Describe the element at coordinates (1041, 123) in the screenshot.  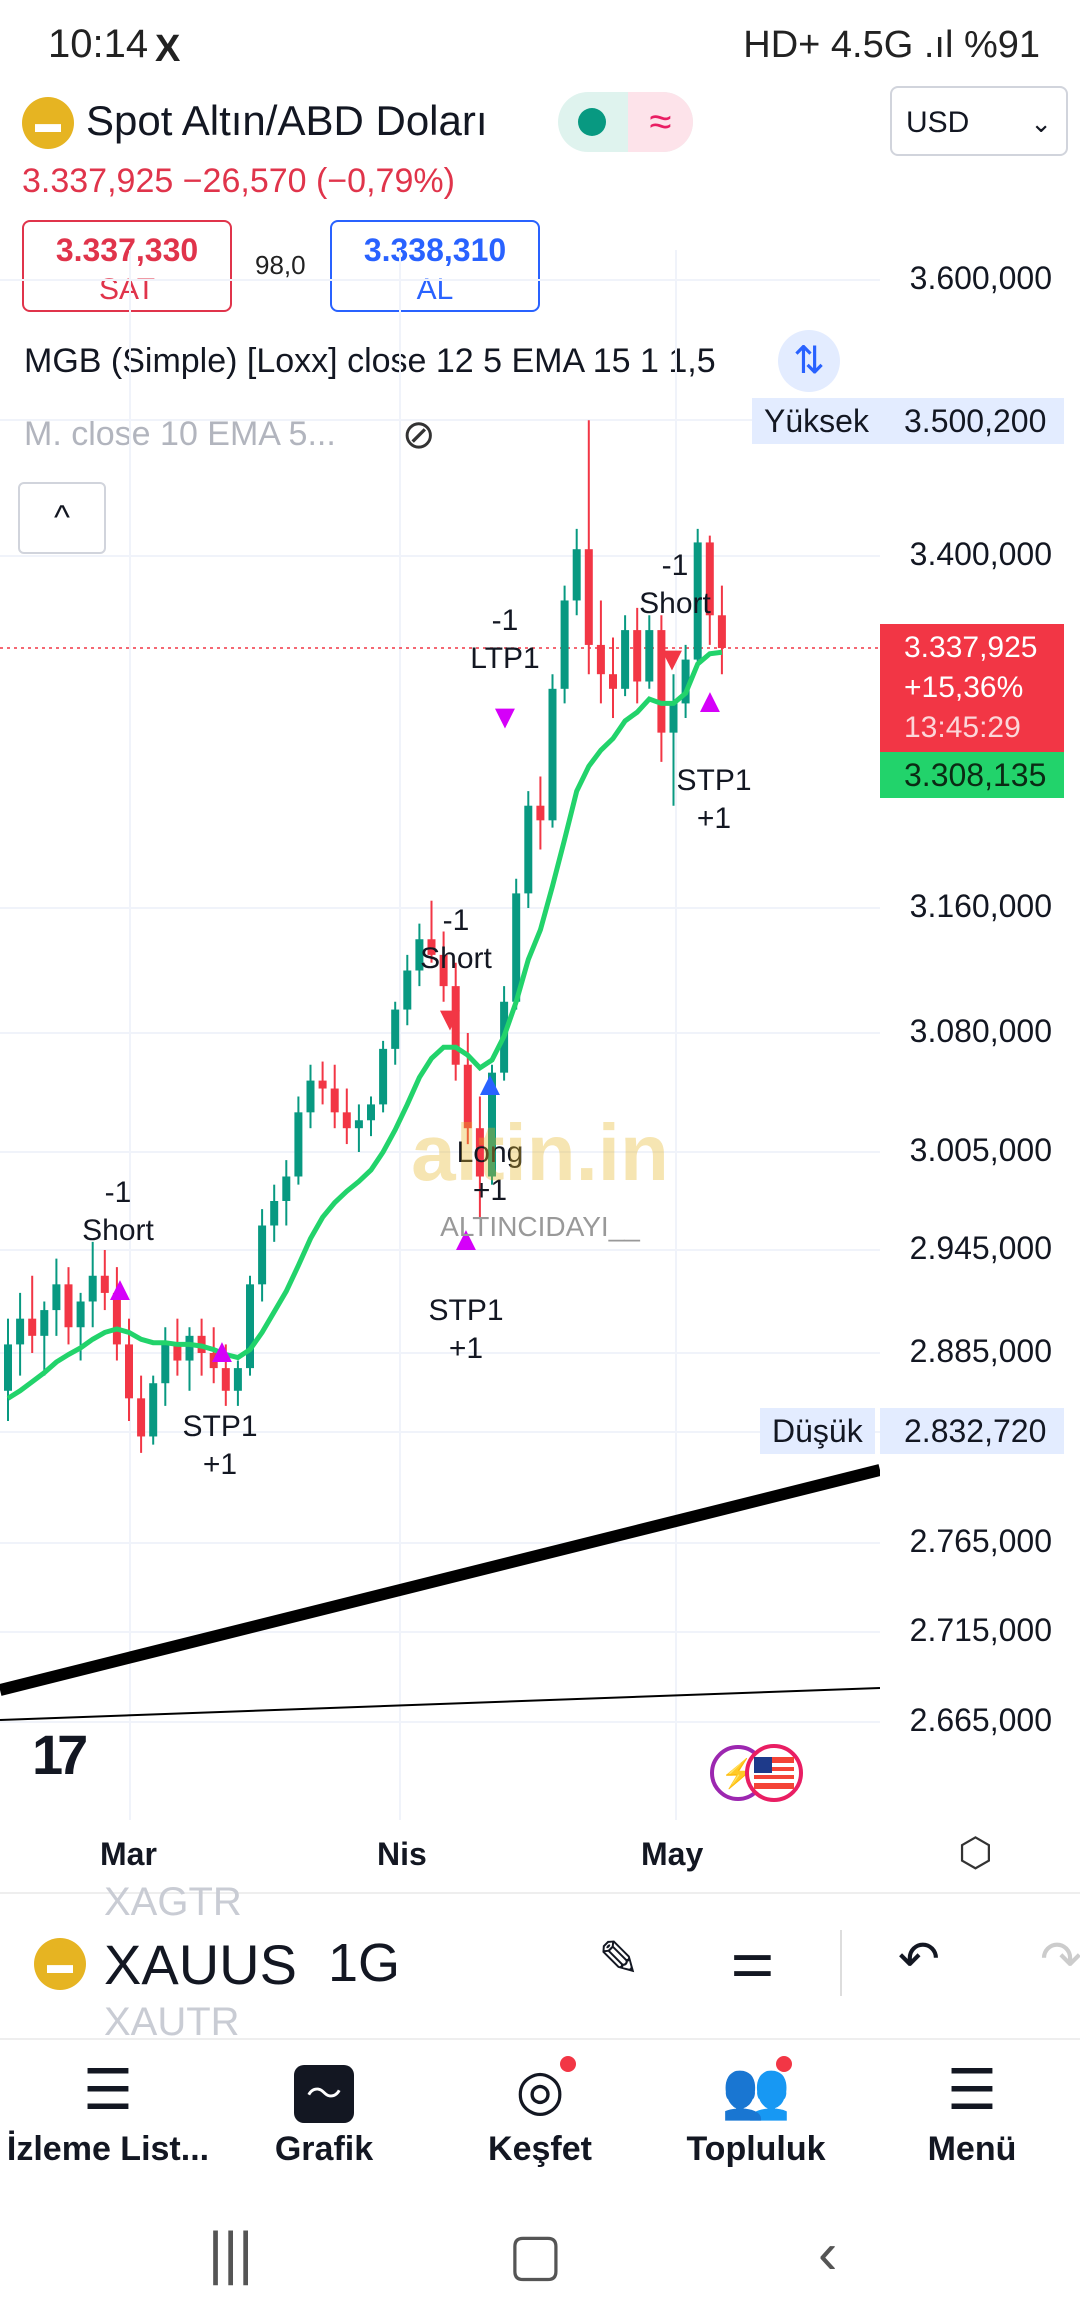
I see `chevron-down-icon: ⌄` at that location.